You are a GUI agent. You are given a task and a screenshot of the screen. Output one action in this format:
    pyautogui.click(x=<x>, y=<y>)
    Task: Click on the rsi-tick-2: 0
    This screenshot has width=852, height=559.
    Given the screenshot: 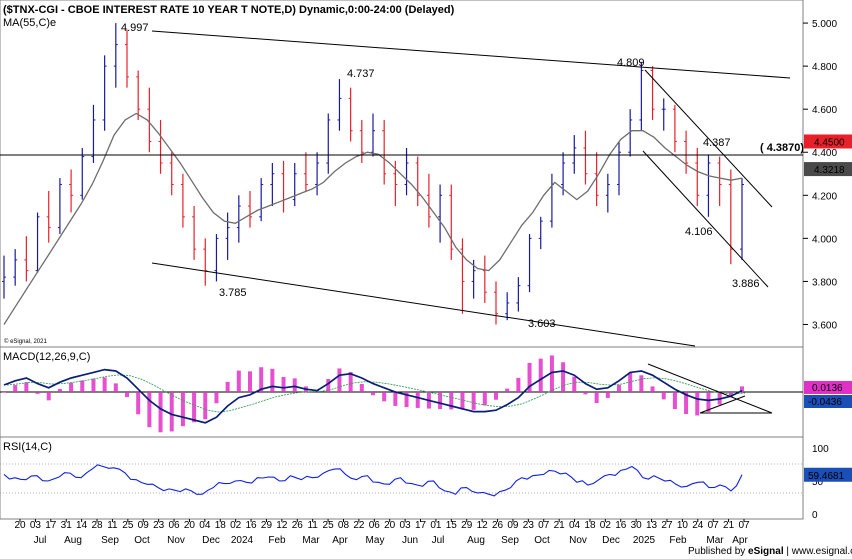 What is the action you would take?
    pyautogui.click(x=815, y=515)
    